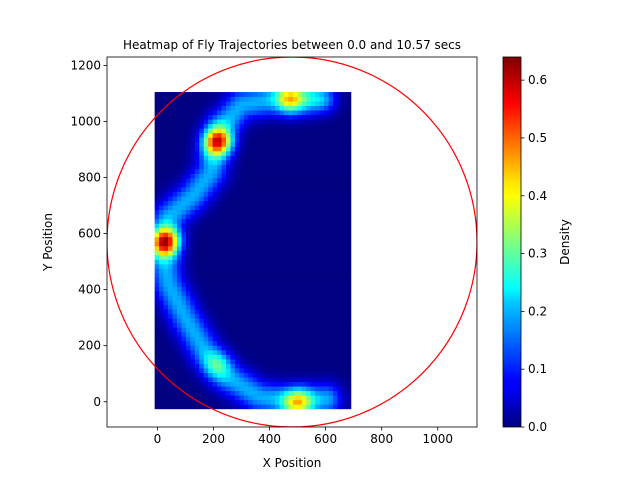 This screenshot has width=640, height=480. I want to click on x-axis-ticks: 0 200 400 600 800 1000, so click(303, 436).